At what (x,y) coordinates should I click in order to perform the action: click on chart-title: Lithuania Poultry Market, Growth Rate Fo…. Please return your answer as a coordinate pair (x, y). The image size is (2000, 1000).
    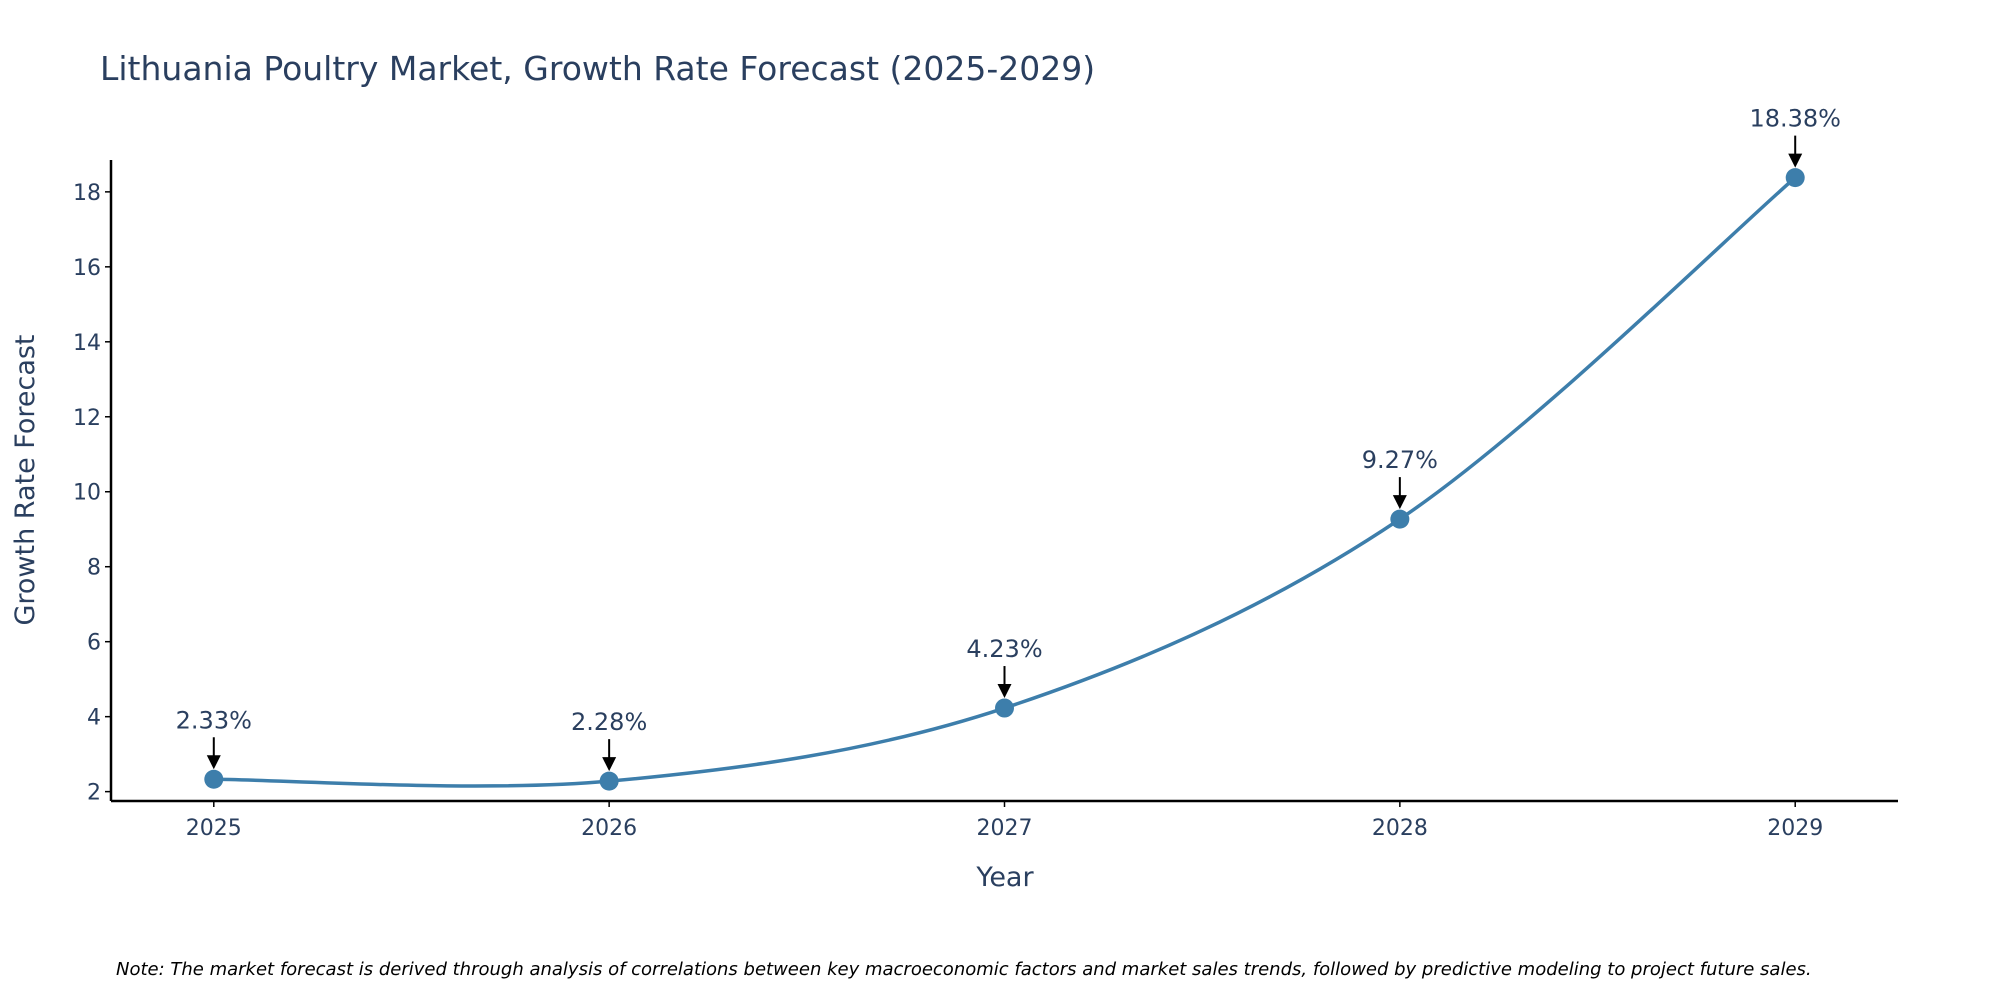
    Looking at the image, I should click on (597, 68).